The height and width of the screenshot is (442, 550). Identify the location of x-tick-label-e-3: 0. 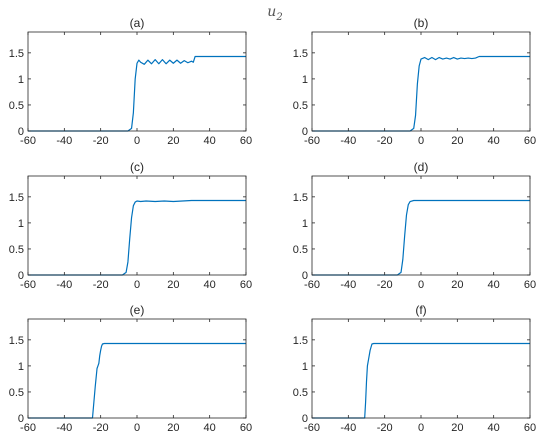
(137, 428).